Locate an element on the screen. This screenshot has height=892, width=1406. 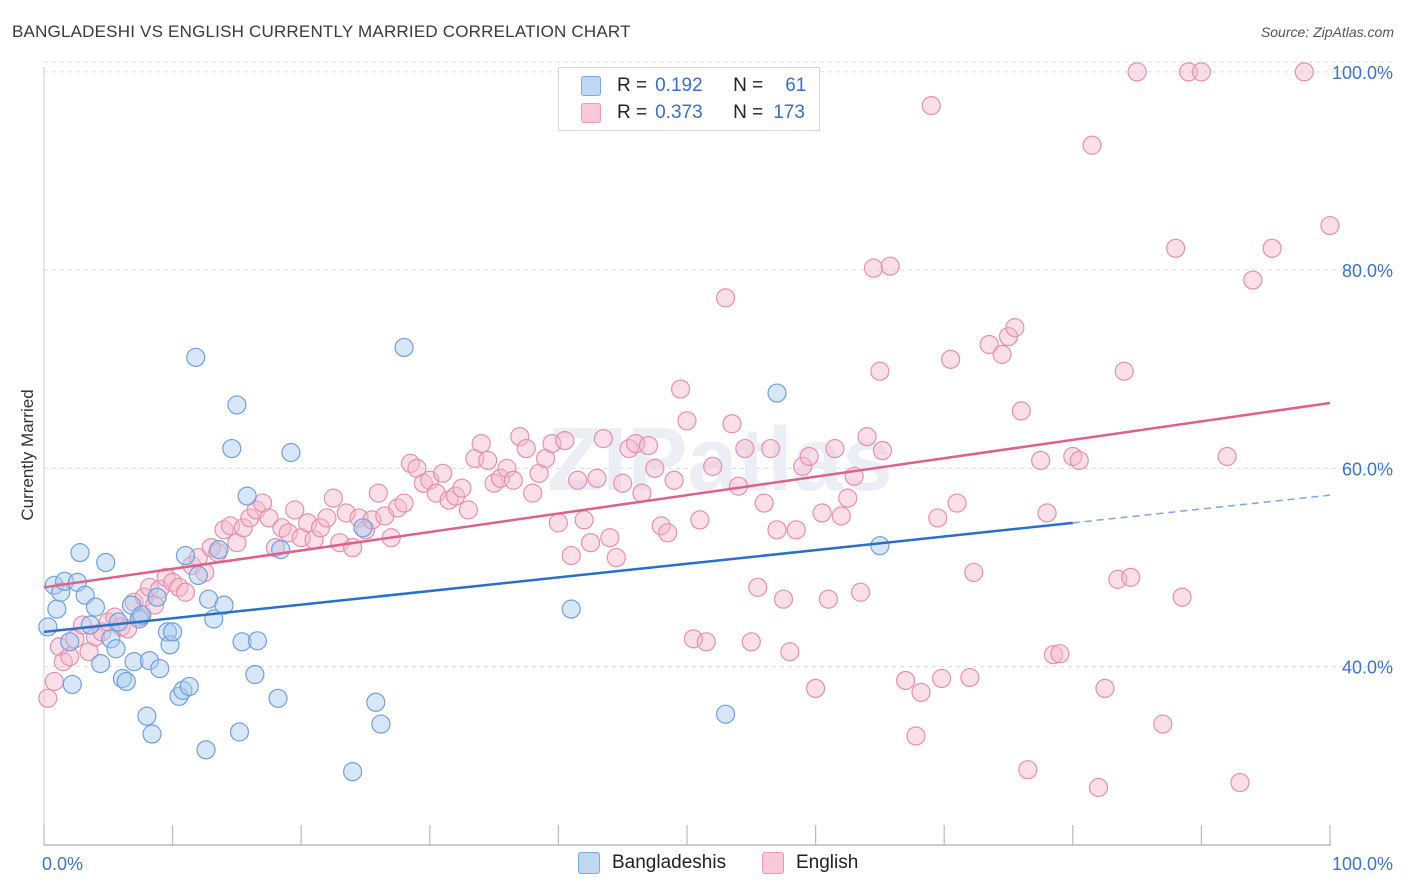
legend-swatch-bangladeshis is located at coordinates (591, 86).